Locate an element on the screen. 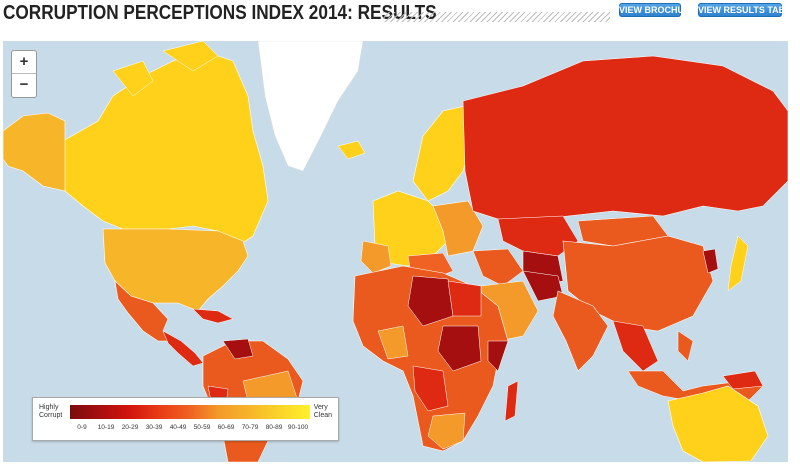 The image size is (800, 469). legend-range: 40-49 is located at coordinates (178, 427).